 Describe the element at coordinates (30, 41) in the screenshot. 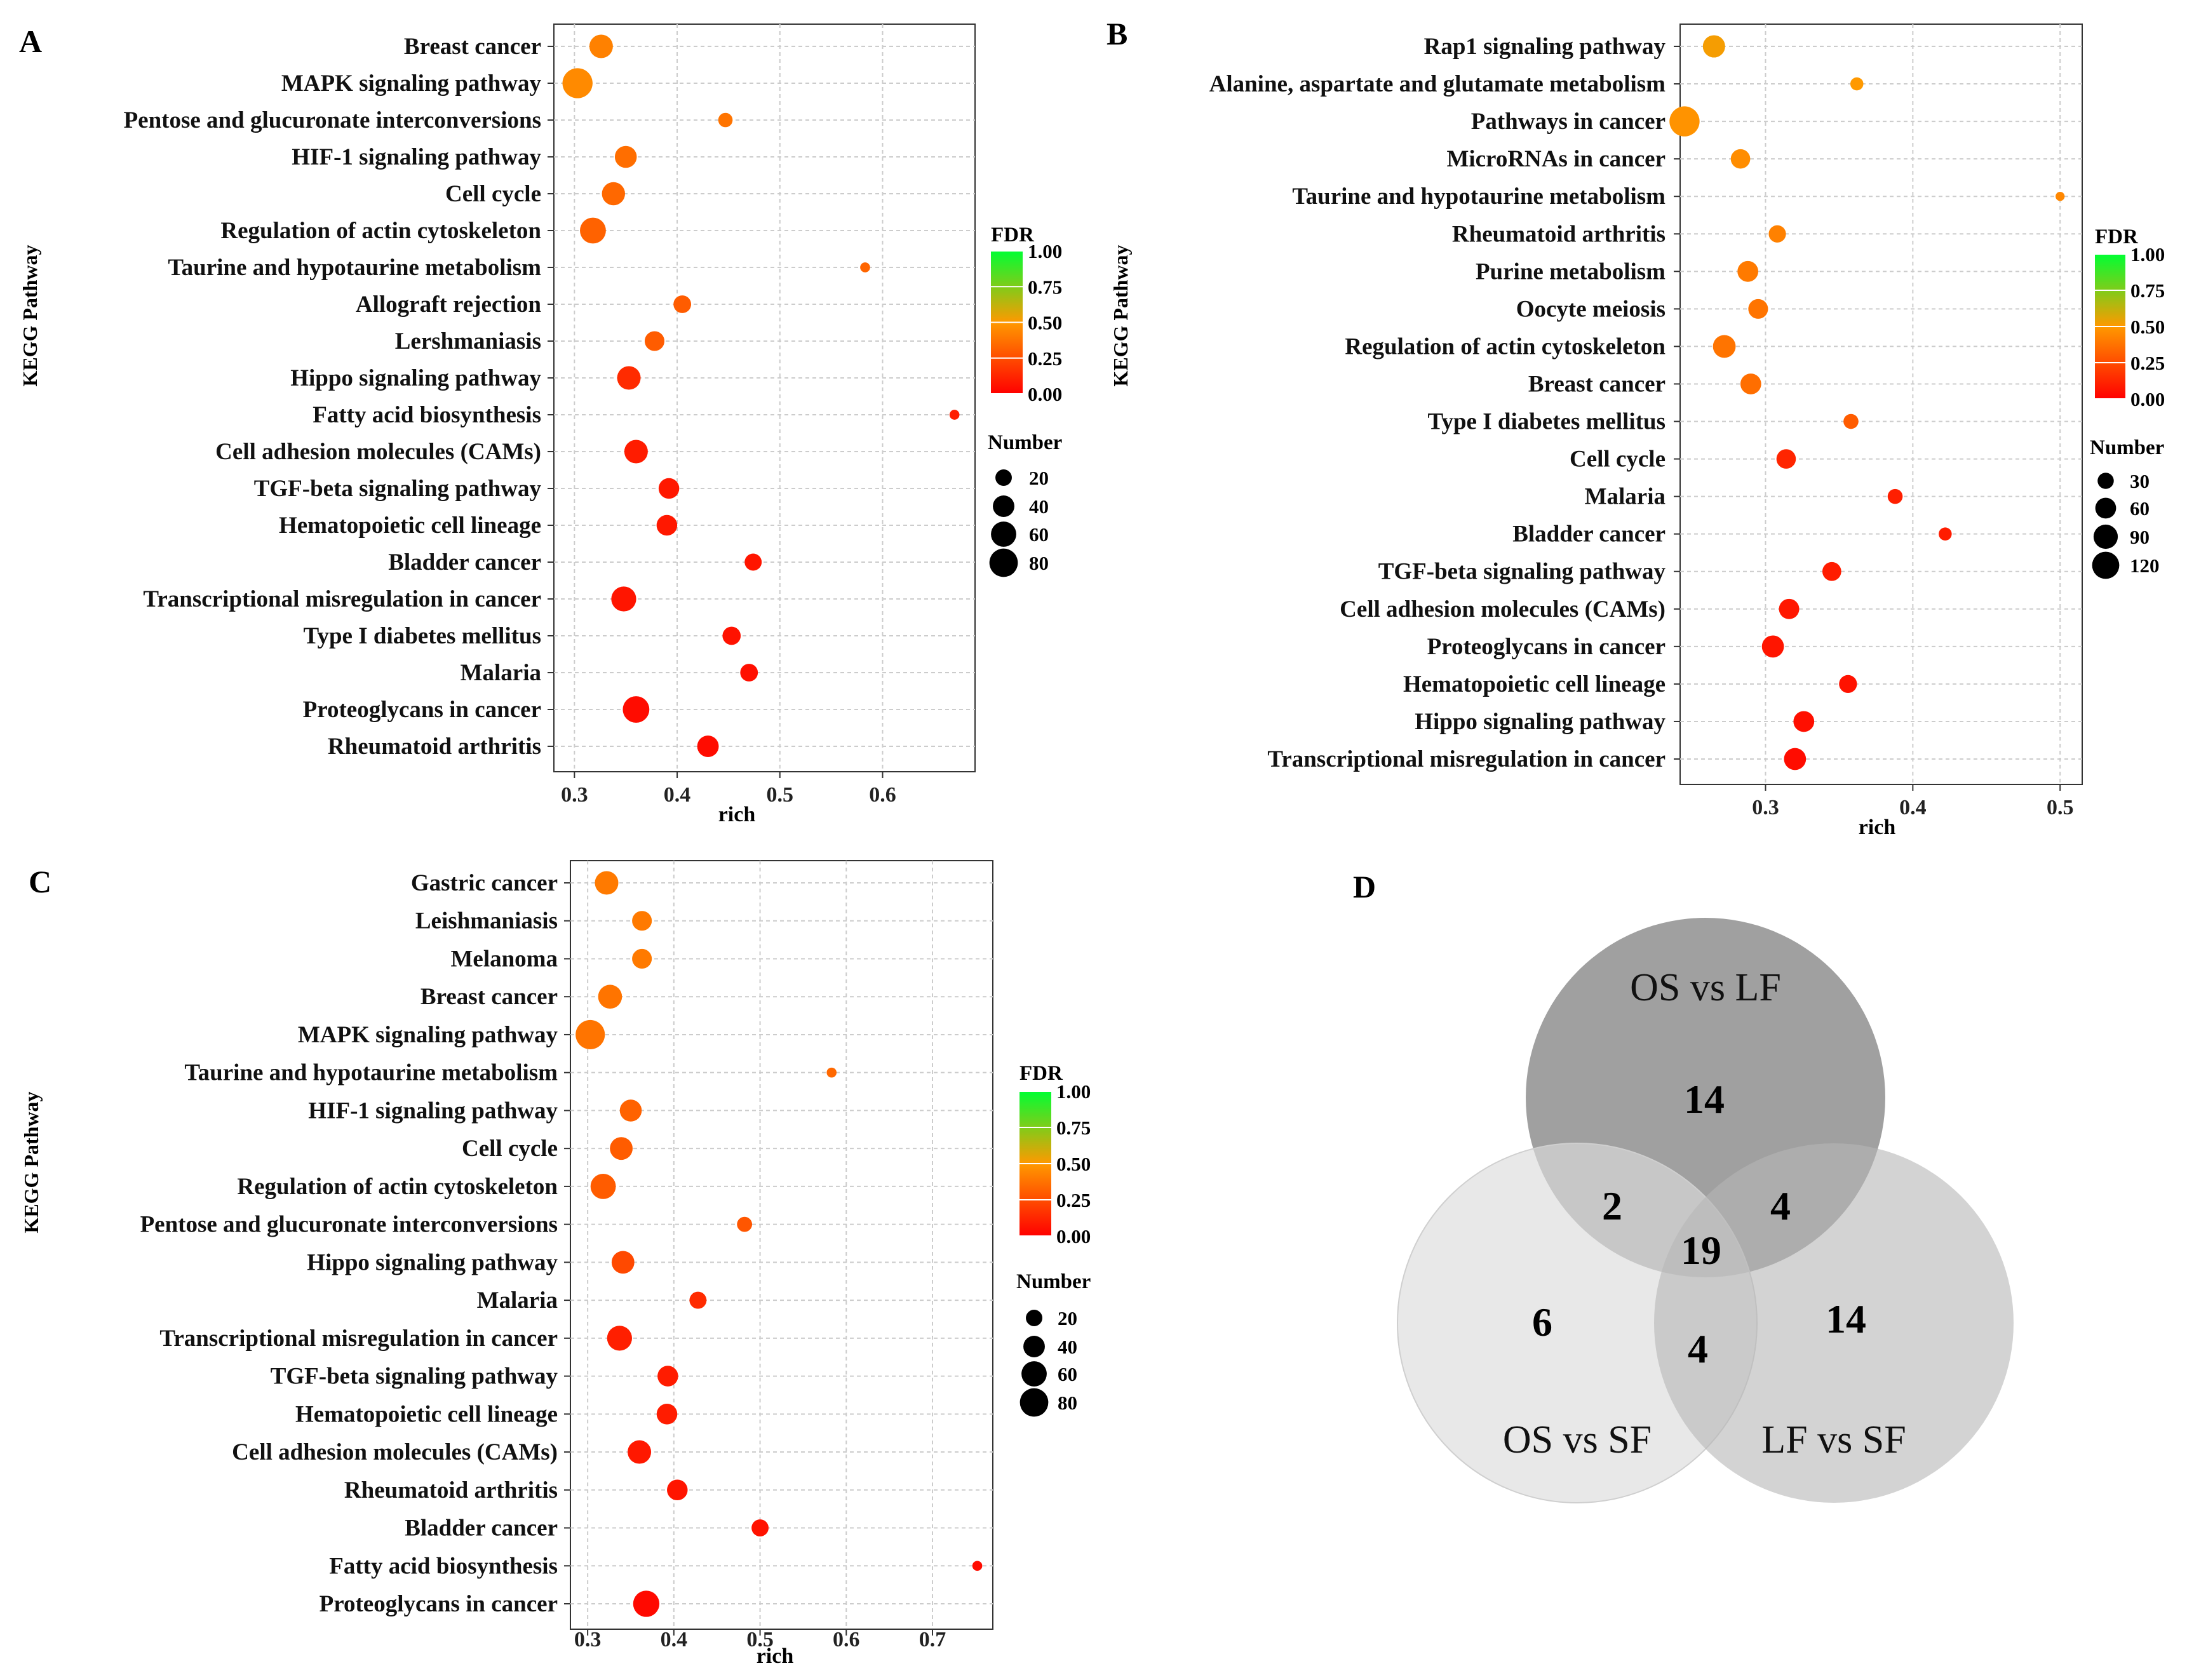

I see `panel-label-a: A` at that location.